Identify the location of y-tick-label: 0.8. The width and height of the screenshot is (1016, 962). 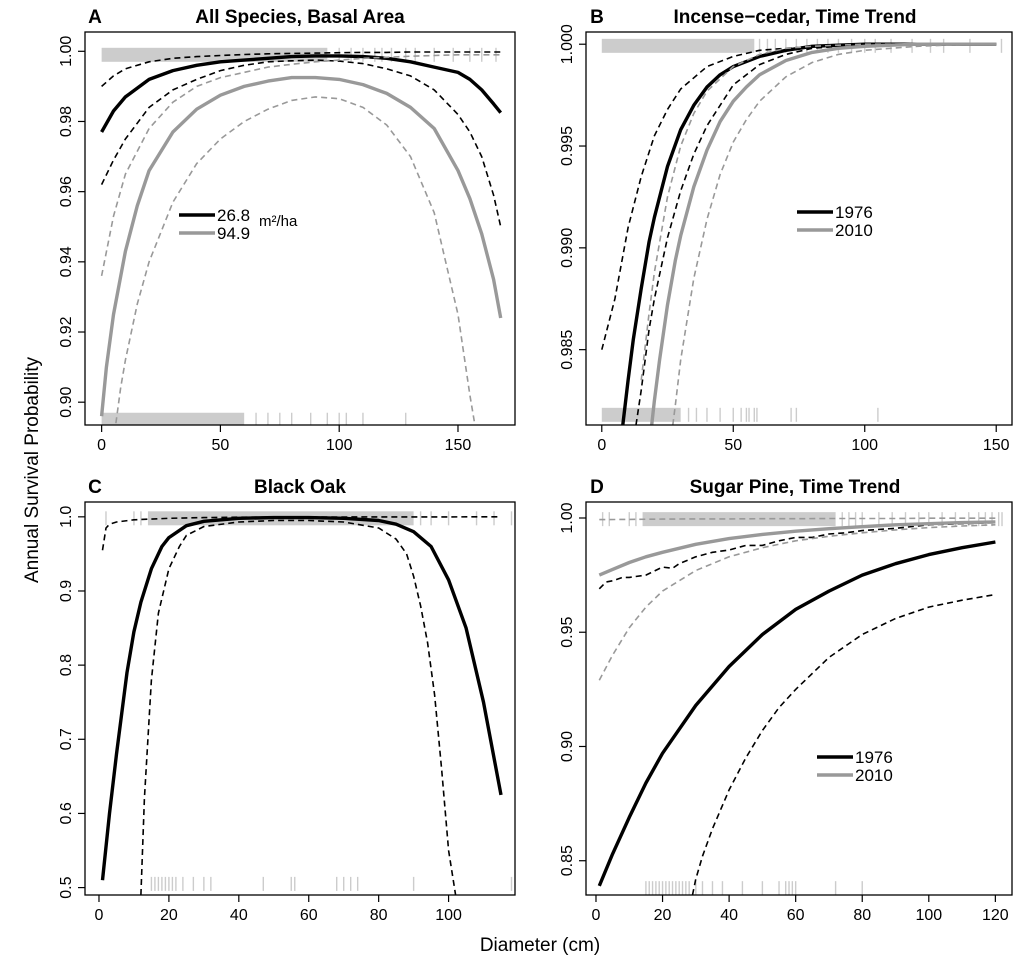
(66, 665).